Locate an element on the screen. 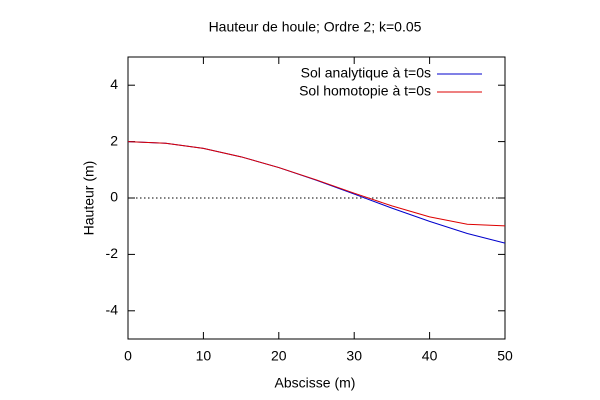 The image size is (600, 400). y-tick-label: 0 is located at coordinates (114, 197).